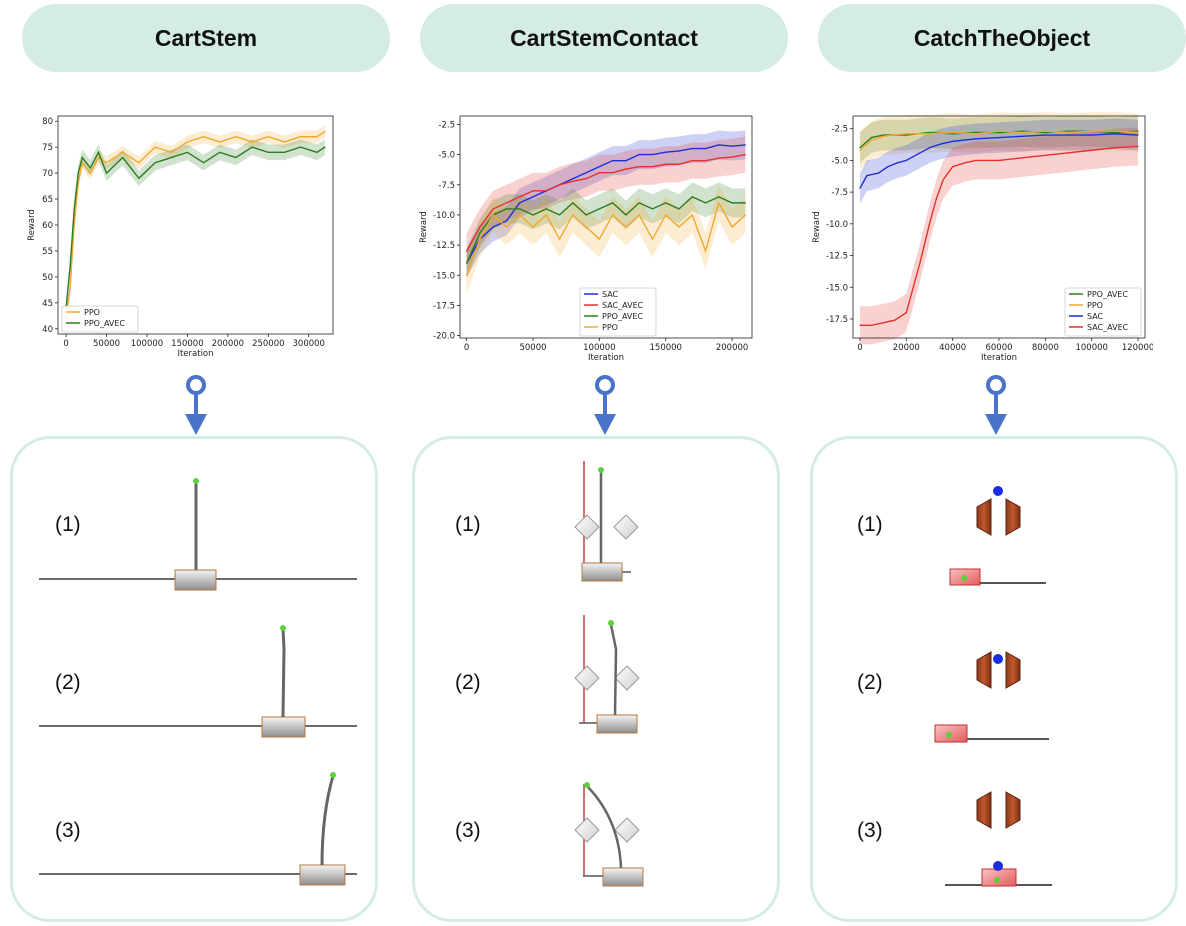  I want to click on y-tick-label: -10.0, so click(837, 225).